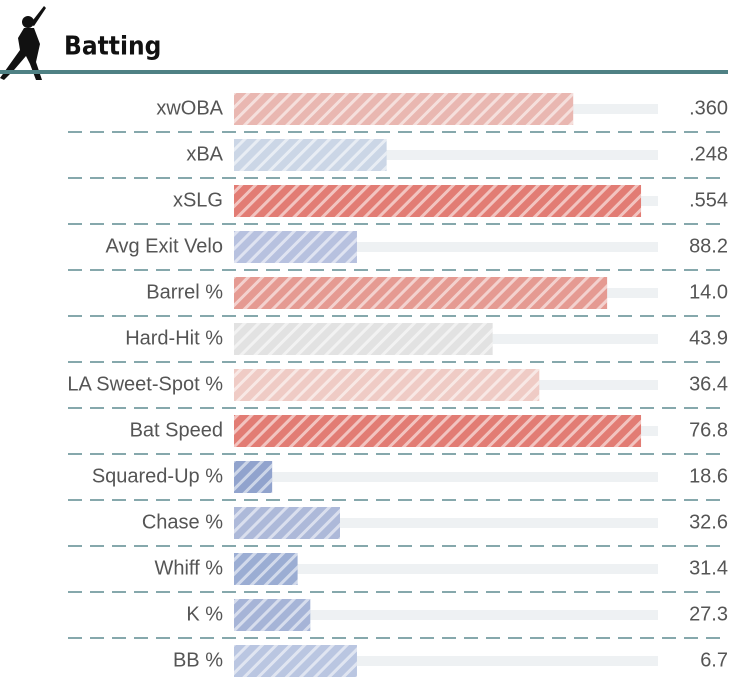 The width and height of the screenshot is (752, 688). What do you see at coordinates (708, 108) in the screenshot?
I see `stat-value: .360` at bounding box center [708, 108].